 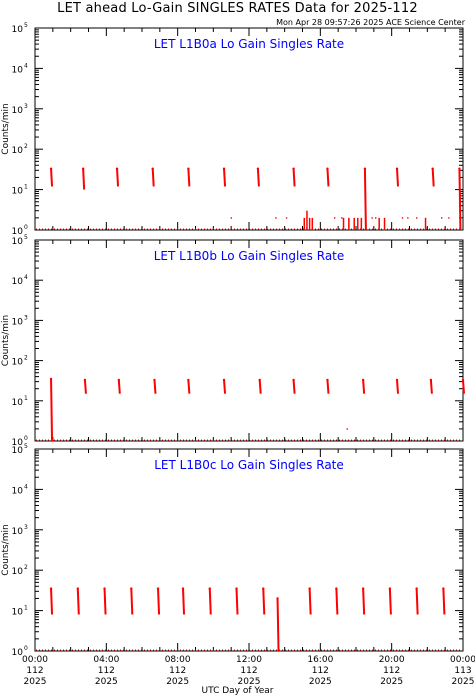 I want to click on x-tick-label-time: 08:00, so click(x=178, y=660).